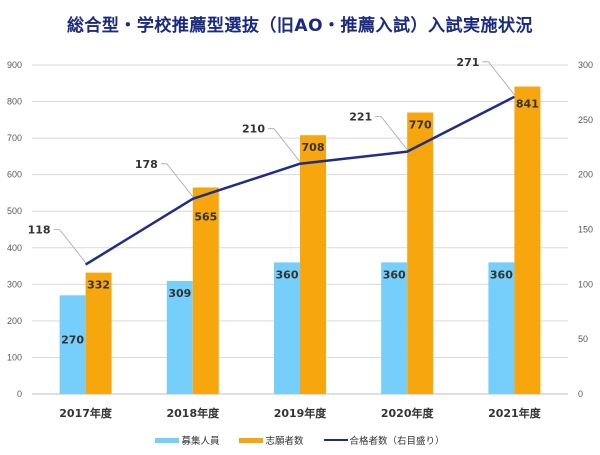  I want to click on data-label-applicants: 332, so click(98, 285).